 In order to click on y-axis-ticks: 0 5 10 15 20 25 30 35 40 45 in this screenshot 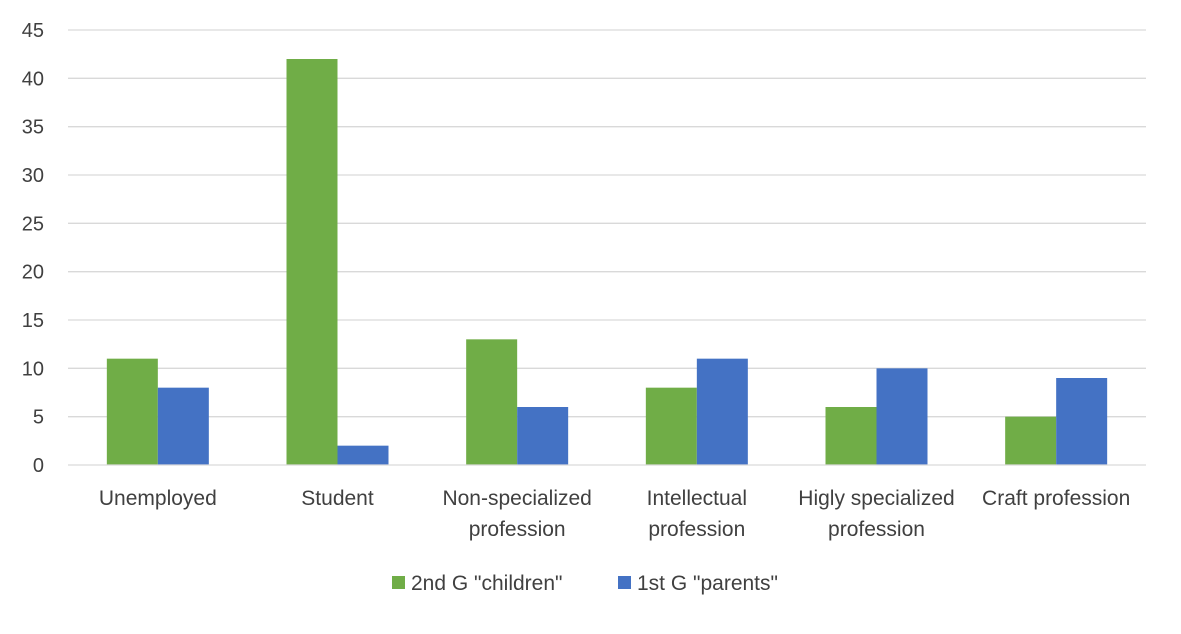, I will do `click(33, 248)`.